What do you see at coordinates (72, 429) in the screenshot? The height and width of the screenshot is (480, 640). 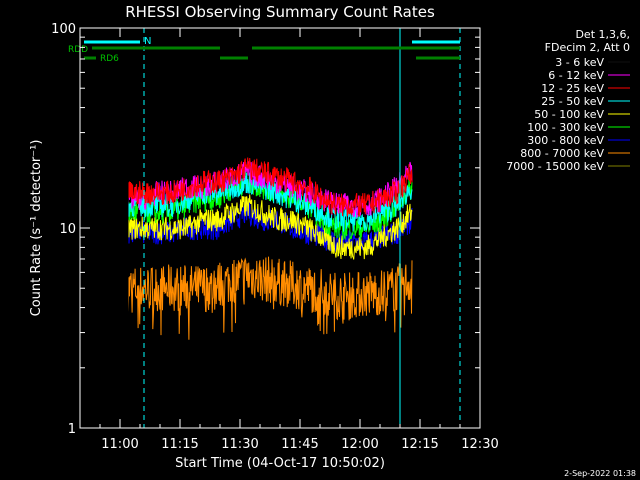 I see `y-tick-label: 1` at bounding box center [72, 429].